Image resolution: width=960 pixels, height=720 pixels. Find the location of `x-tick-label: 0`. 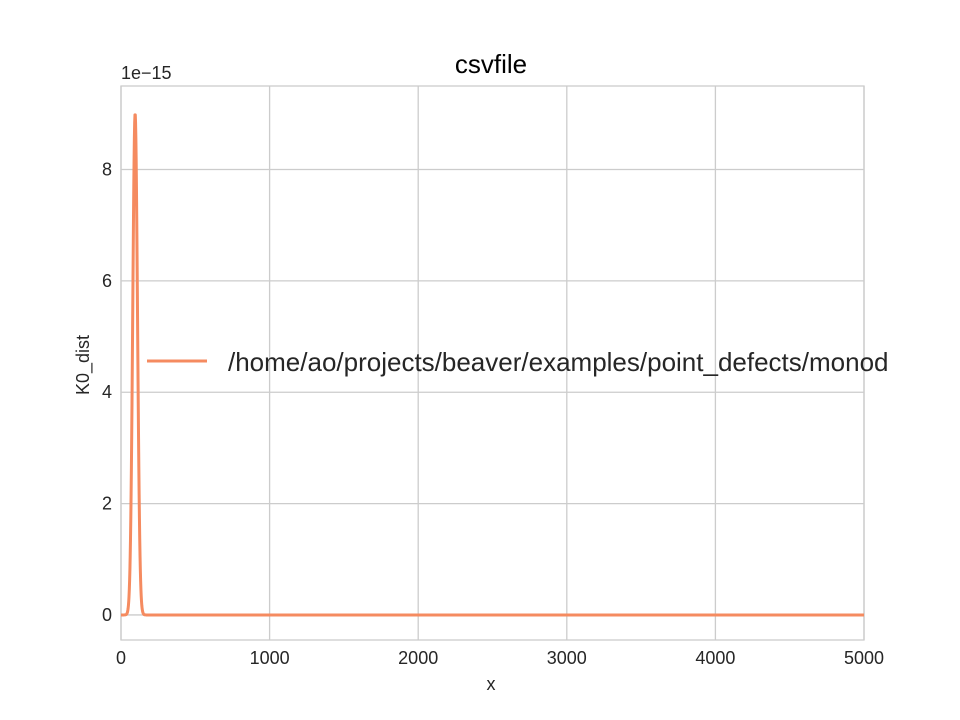

x-tick-label: 0 is located at coordinates (121, 658).